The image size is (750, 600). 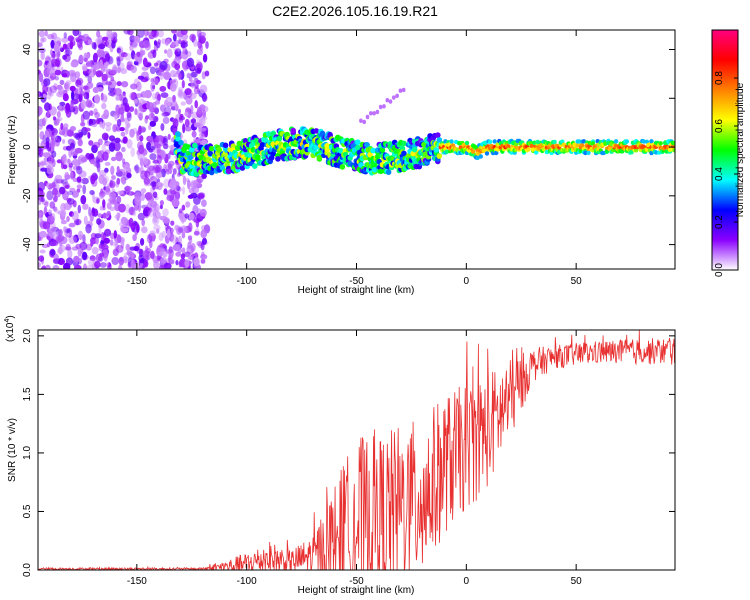 I want to click on colorbar-tick-label: 0.4, so click(x=719, y=174).